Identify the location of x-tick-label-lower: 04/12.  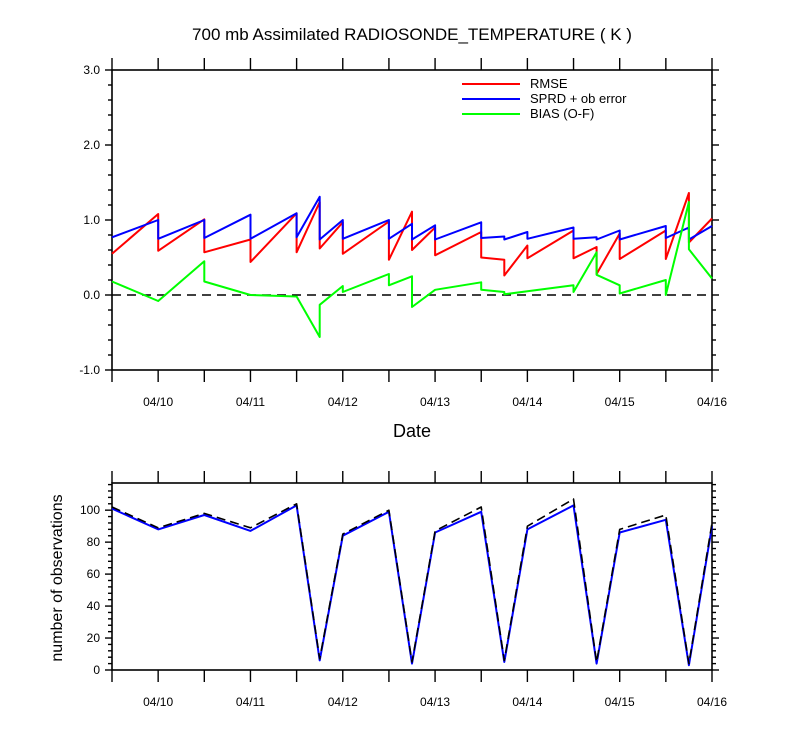
(343, 702).